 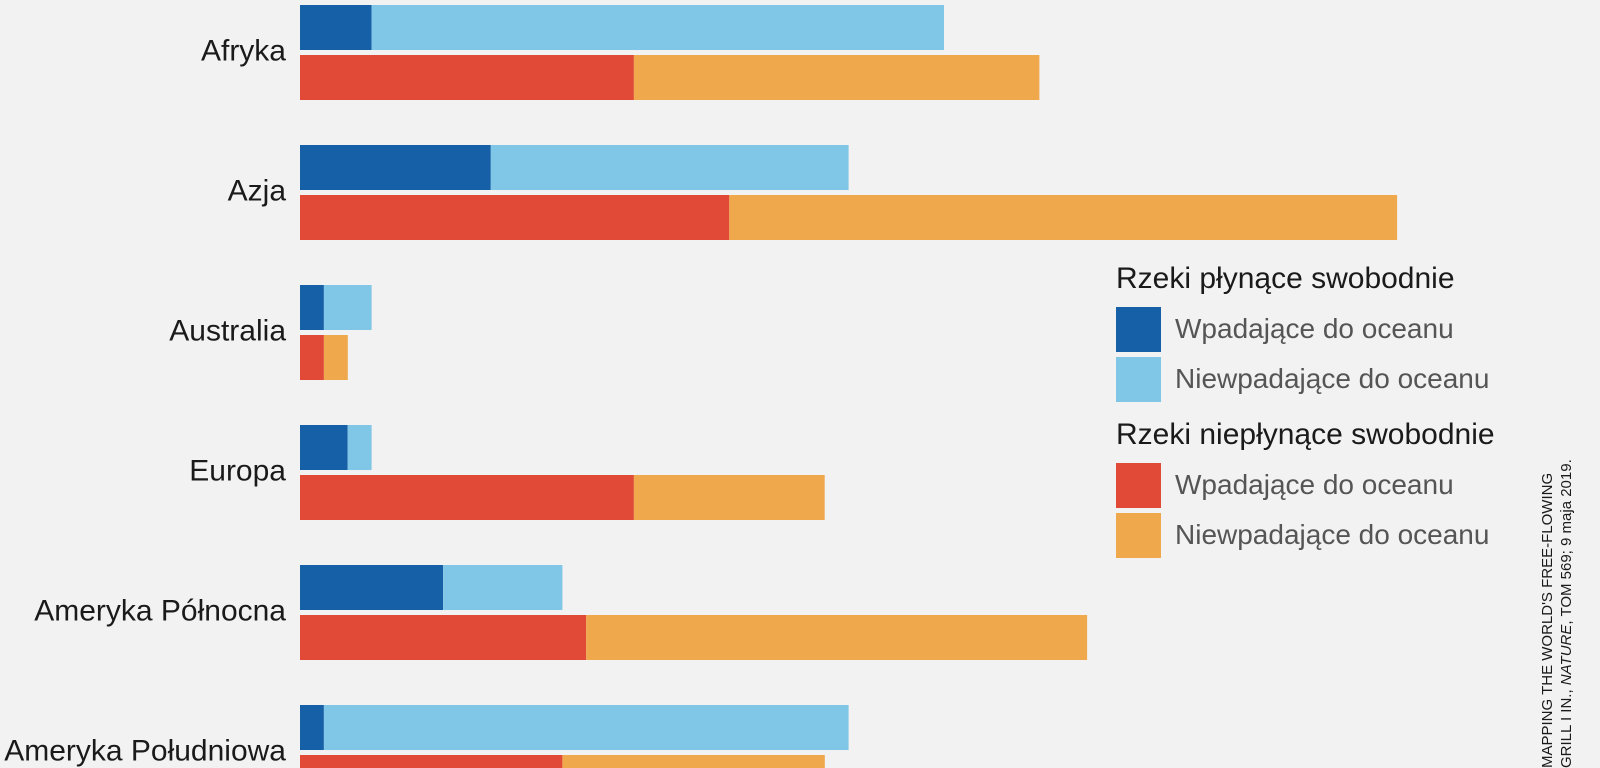 What do you see at coordinates (336, 27) in the screenshot?
I see `bar-afryka-group1-series1` at bounding box center [336, 27].